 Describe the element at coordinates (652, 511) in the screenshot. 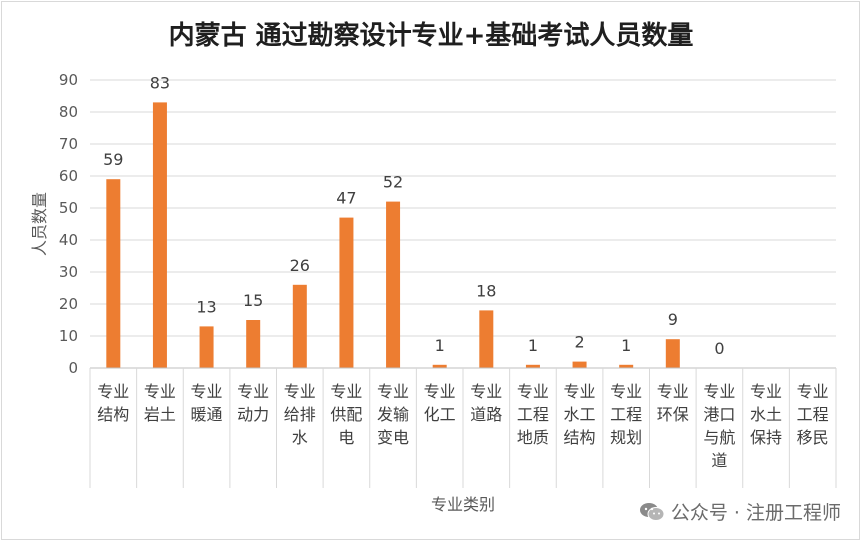

I see `wechat-icon` at that location.